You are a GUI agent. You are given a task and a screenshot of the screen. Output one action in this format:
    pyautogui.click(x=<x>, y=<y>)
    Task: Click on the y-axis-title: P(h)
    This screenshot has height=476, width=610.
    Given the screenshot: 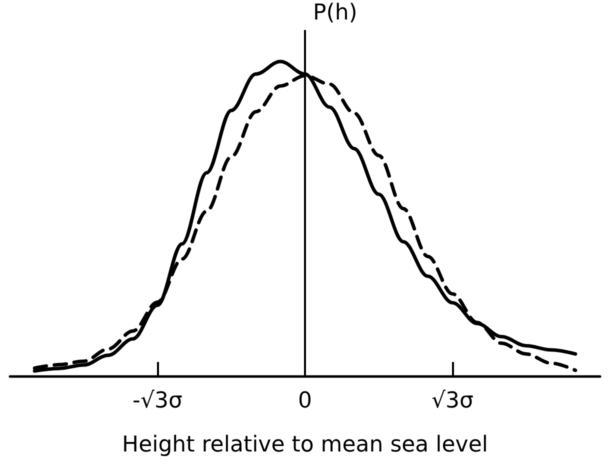 What is the action you would take?
    pyautogui.click(x=335, y=13)
    